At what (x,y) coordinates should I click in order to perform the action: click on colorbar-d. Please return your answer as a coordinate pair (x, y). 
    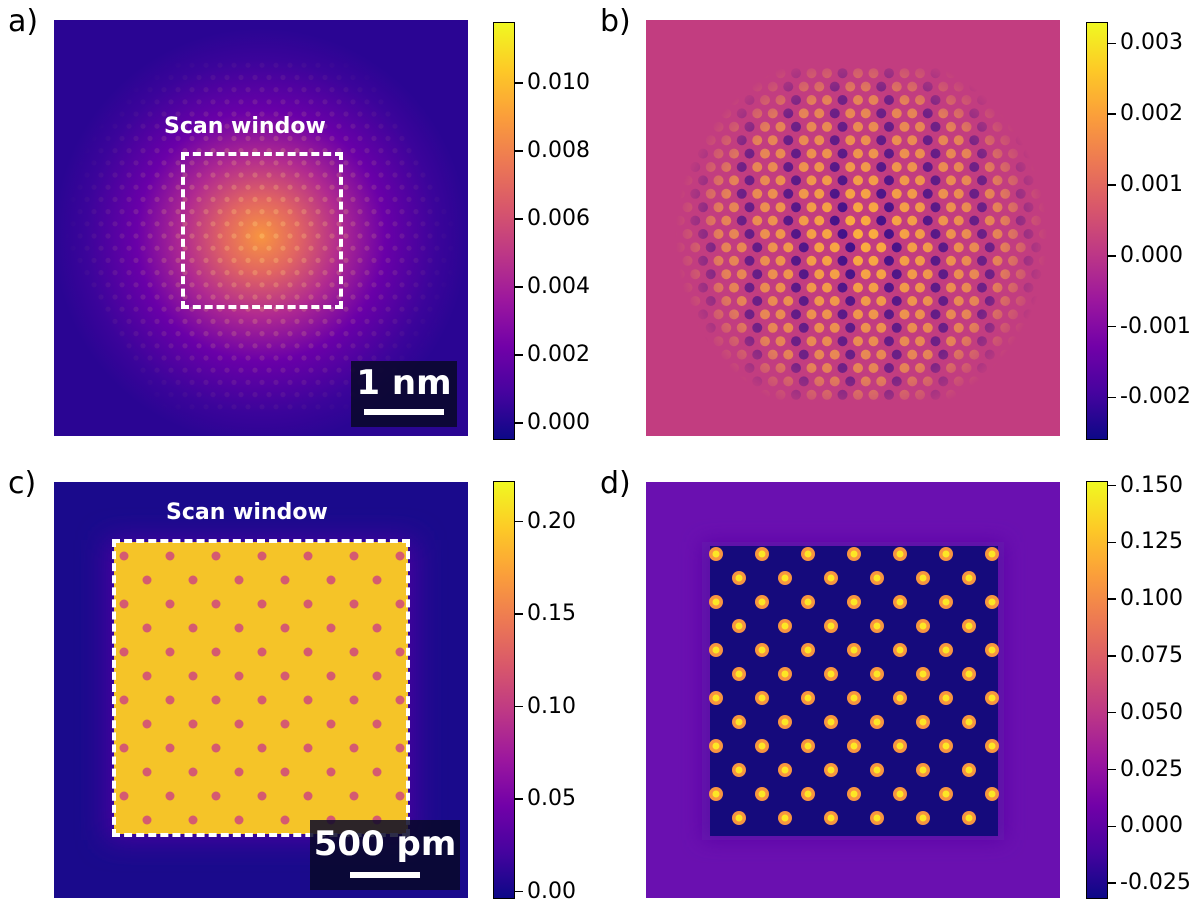
    Looking at the image, I should click on (1097, 690).